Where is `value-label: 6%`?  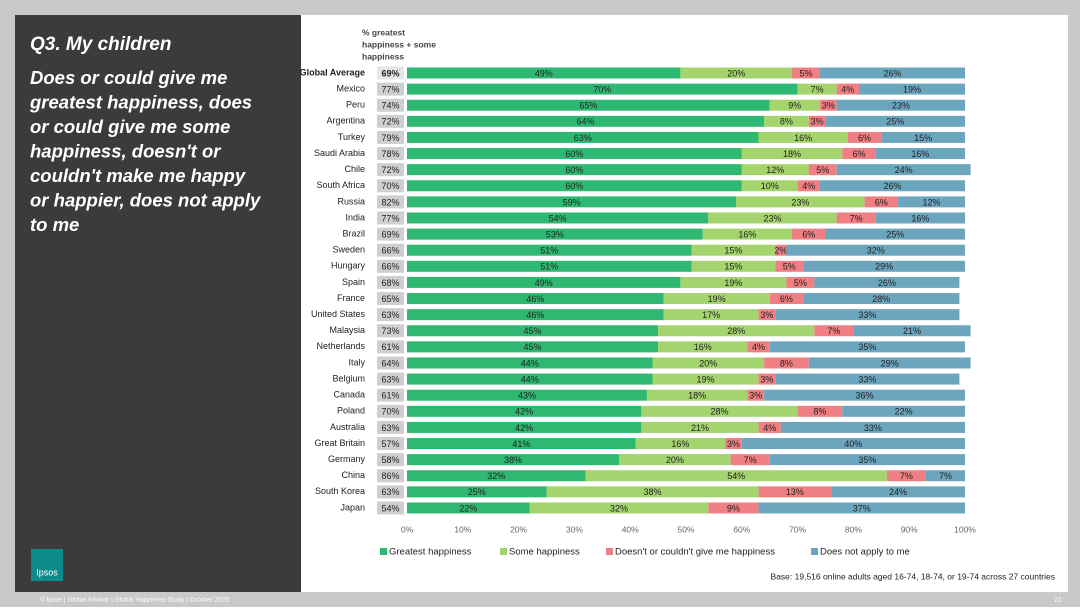
value-label: 6% is located at coordinates (864, 138).